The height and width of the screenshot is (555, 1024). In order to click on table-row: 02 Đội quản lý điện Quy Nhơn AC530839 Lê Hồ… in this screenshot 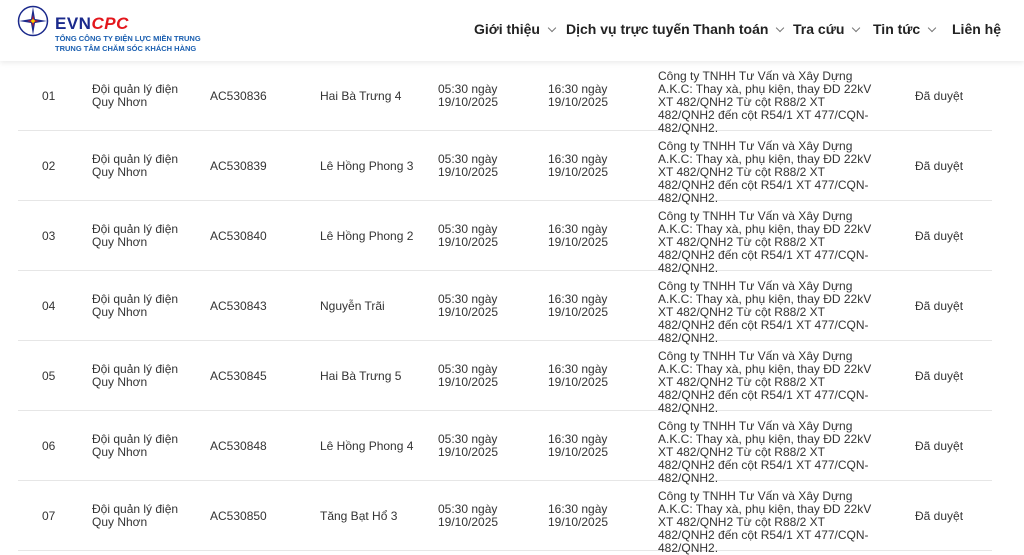, I will do `click(505, 168)`.